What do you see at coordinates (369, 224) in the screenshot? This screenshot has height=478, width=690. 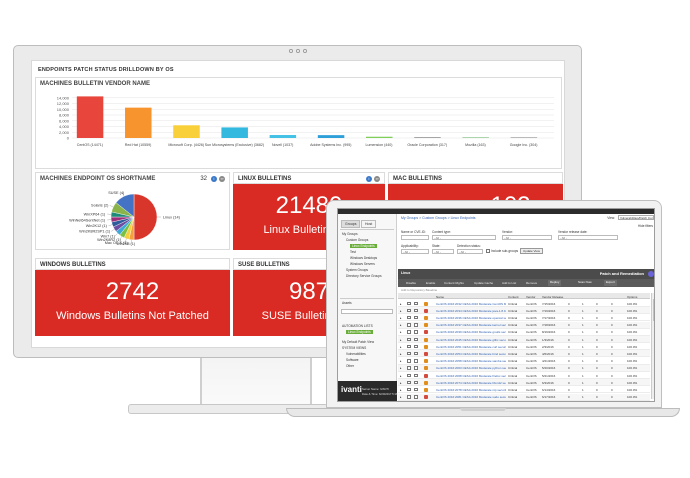 I see `tab-host: Host` at bounding box center [369, 224].